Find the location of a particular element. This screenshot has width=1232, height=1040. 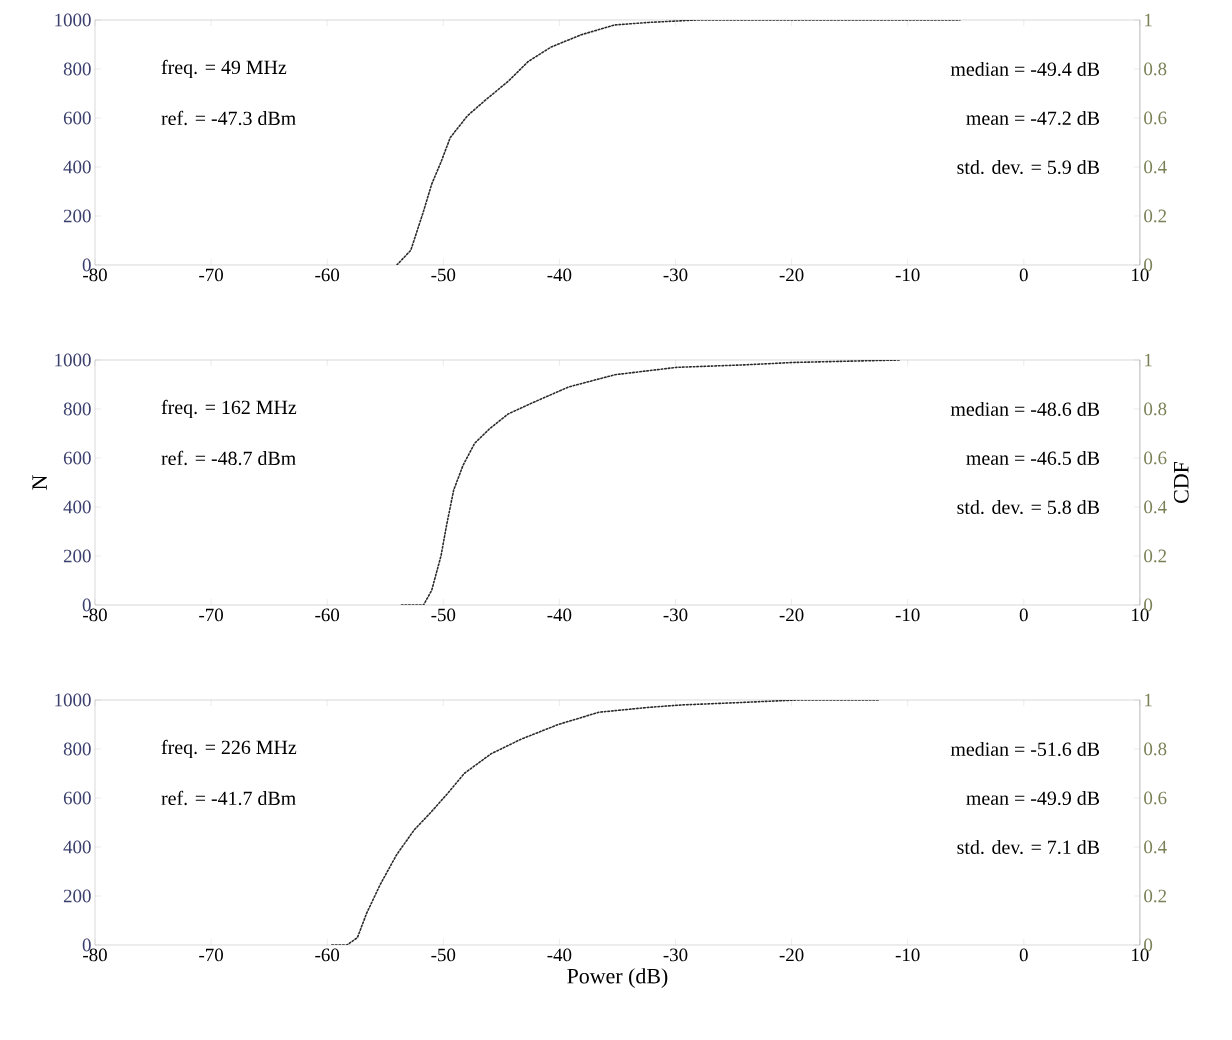

annotation: mean = -47.2 dB is located at coordinates (1033, 118).